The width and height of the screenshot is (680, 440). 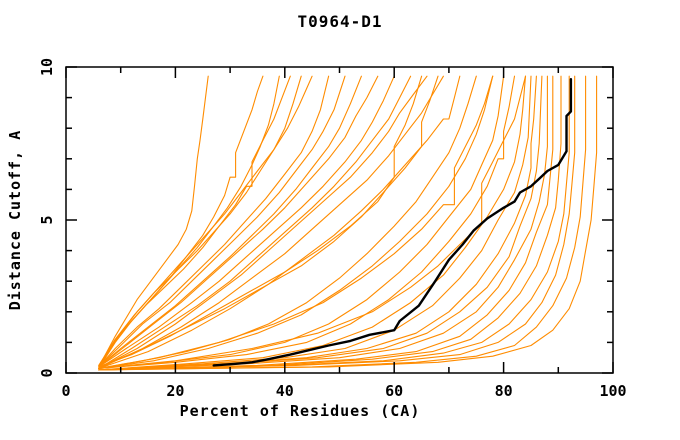 What do you see at coordinates (153, 221) in the screenshot?
I see `model-curve` at bounding box center [153, 221].